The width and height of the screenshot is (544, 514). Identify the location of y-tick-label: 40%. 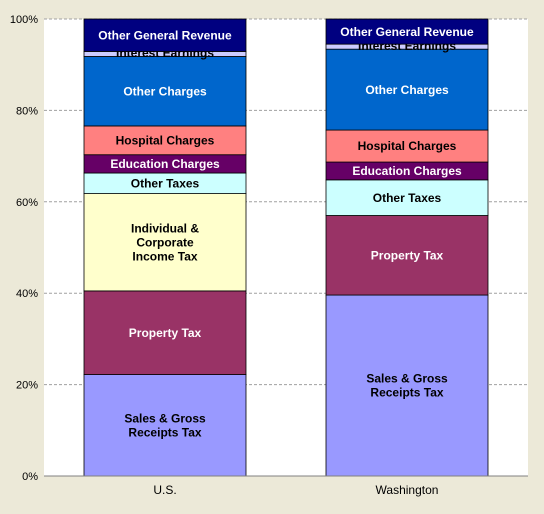
(27, 294).